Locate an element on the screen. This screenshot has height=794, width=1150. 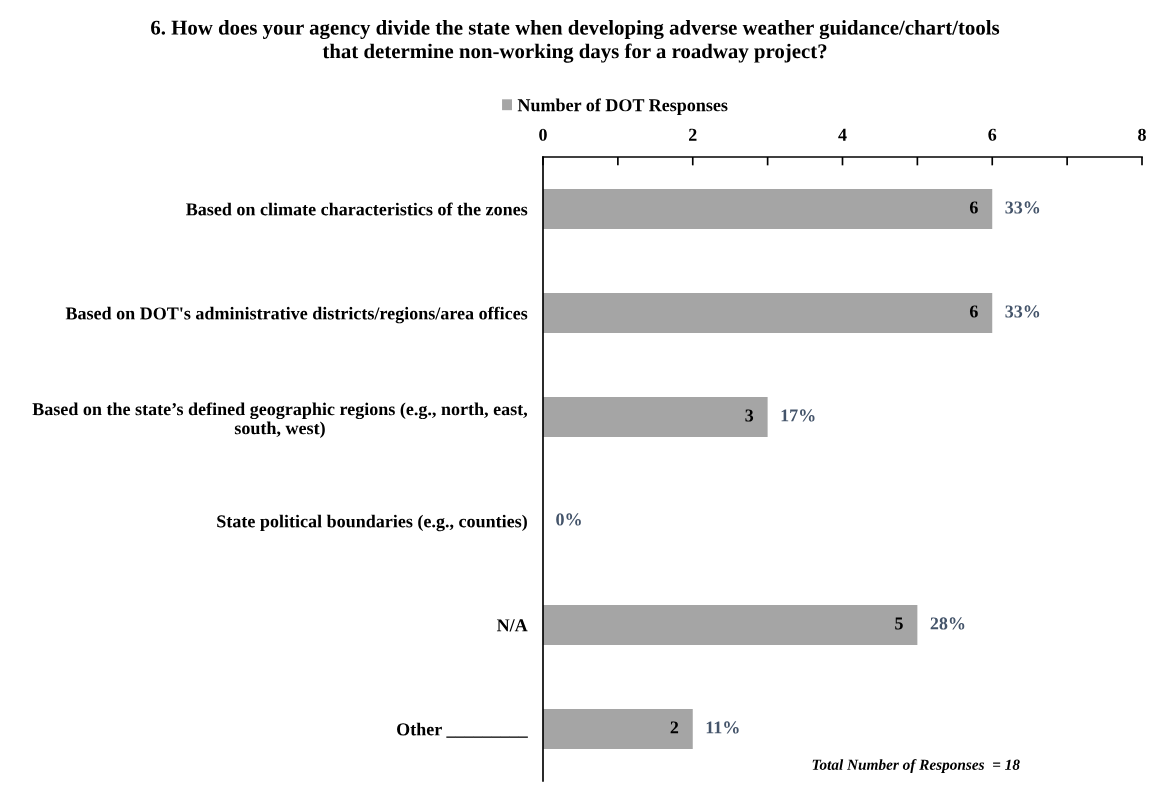
y-tick-label: Based on the state’s defined geographic regions (e.g., north, east, south, west) is located at coordinates (280, 420).